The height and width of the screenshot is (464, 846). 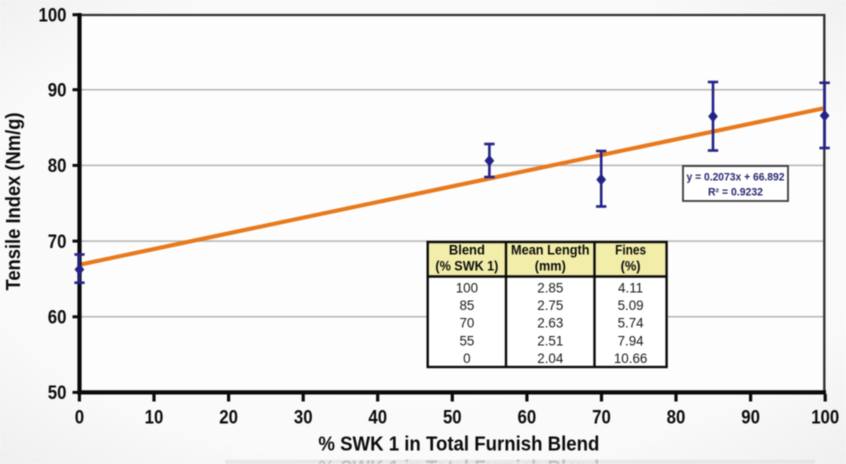 What do you see at coordinates (630, 287) in the screenshot?
I see `svg-text: 4.11` at bounding box center [630, 287].